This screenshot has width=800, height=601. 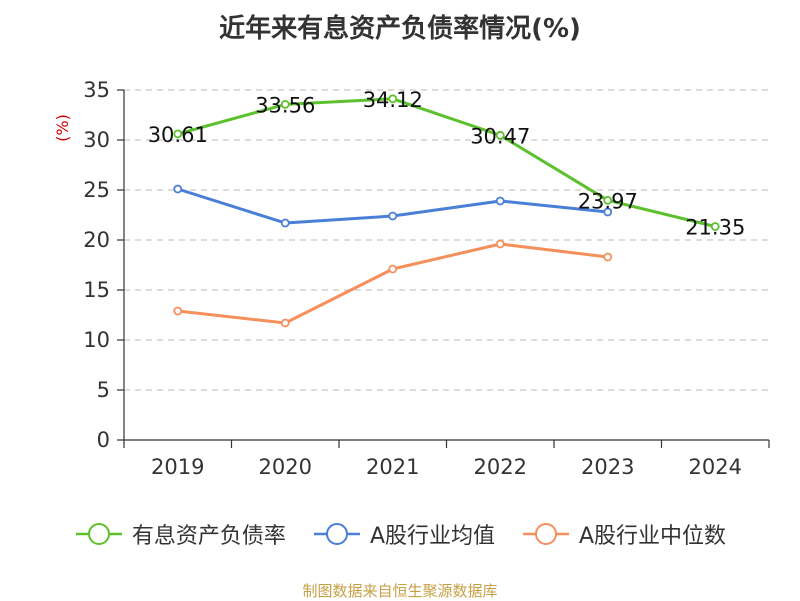 What do you see at coordinates (392, 467) in the screenshot?
I see `x-tick-label: 2021` at bounding box center [392, 467].